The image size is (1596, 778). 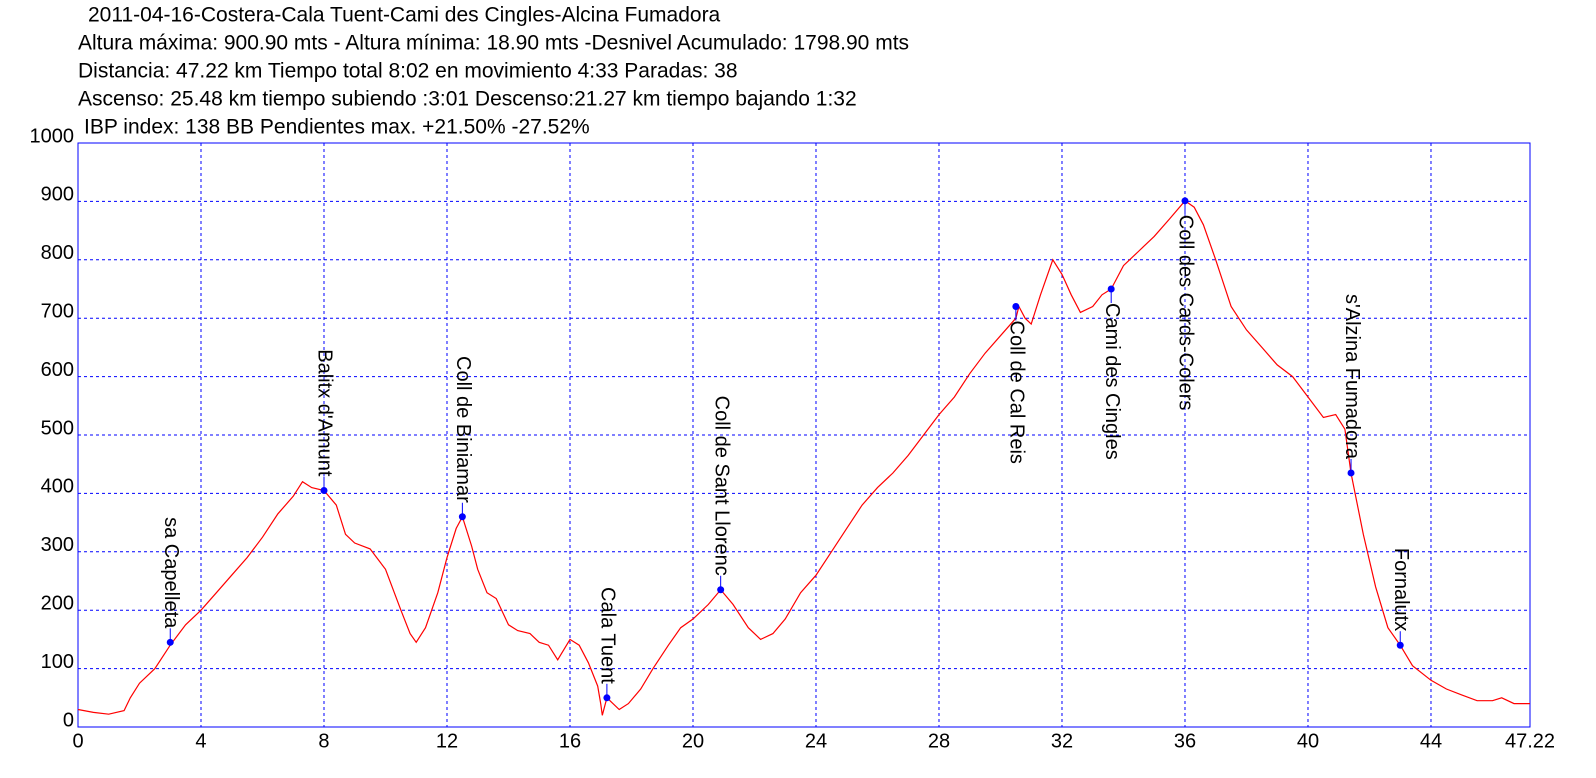 What do you see at coordinates (1352, 377) in the screenshot?
I see `waypoint-label: s'Alzina Fumadora` at bounding box center [1352, 377].